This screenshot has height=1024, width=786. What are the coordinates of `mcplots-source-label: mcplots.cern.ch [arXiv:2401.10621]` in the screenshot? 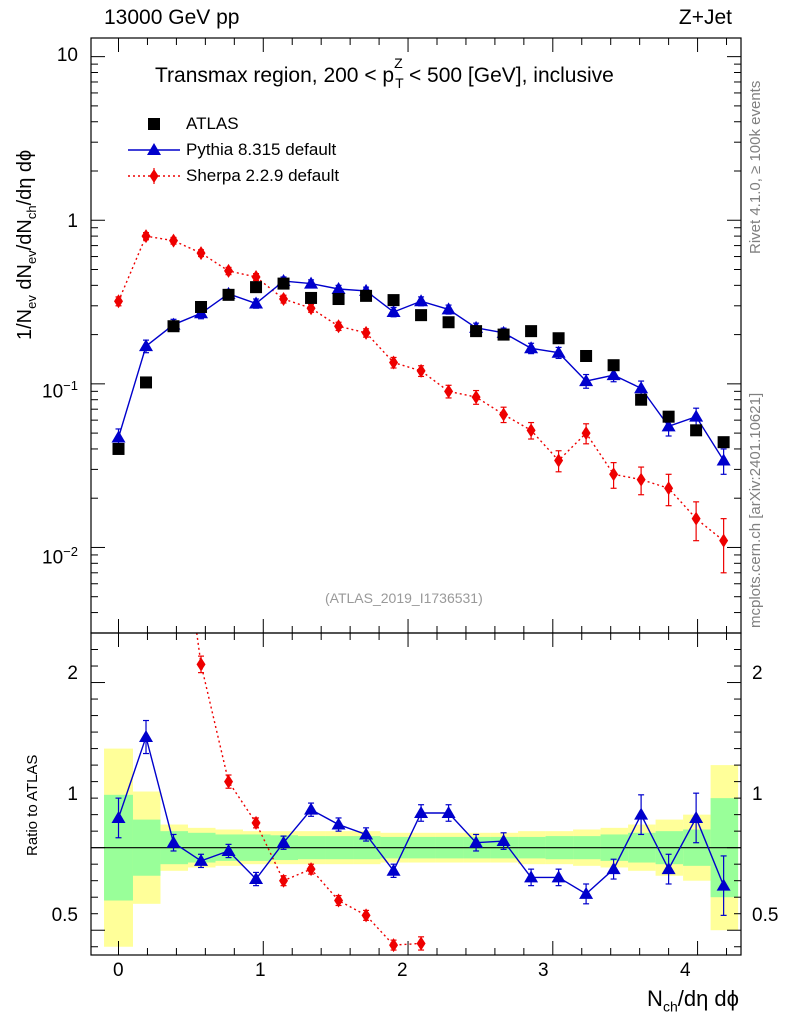 It's located at (755, 510).